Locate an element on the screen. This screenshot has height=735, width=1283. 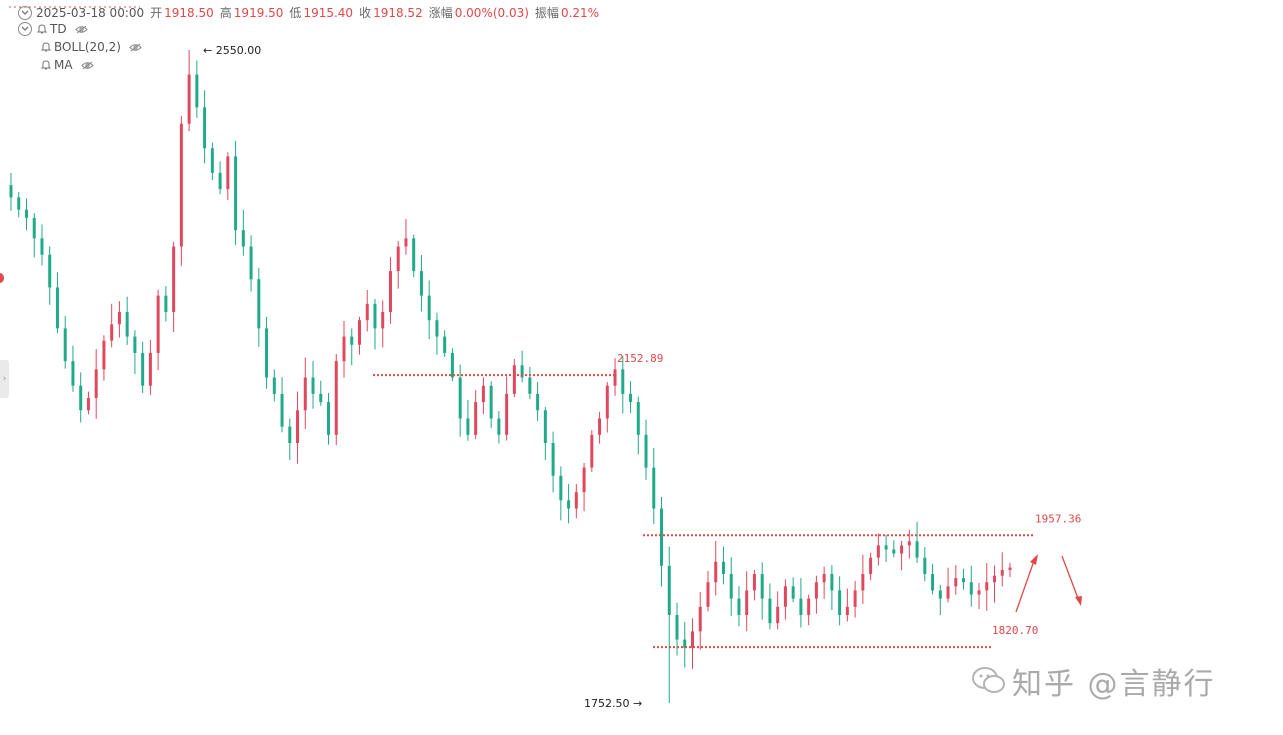
indicator-td: TD is located at coordinates (53, 29).